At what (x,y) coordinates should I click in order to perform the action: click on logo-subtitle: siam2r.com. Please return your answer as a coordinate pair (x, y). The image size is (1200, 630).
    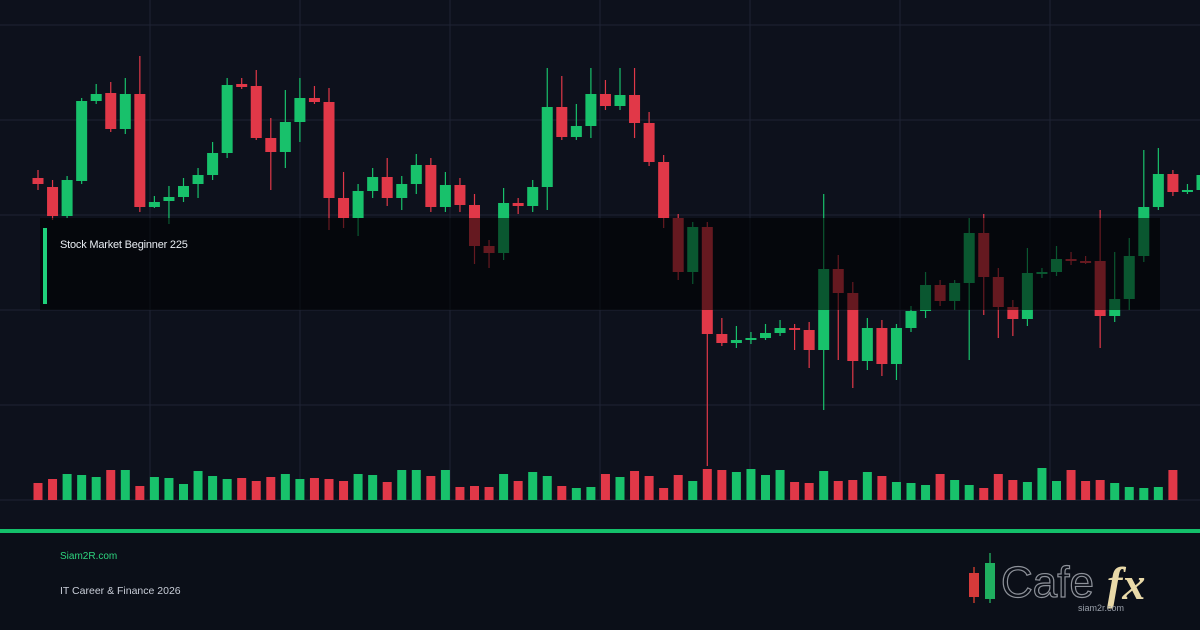
    Looking at the image, I should click on (1101, 608).